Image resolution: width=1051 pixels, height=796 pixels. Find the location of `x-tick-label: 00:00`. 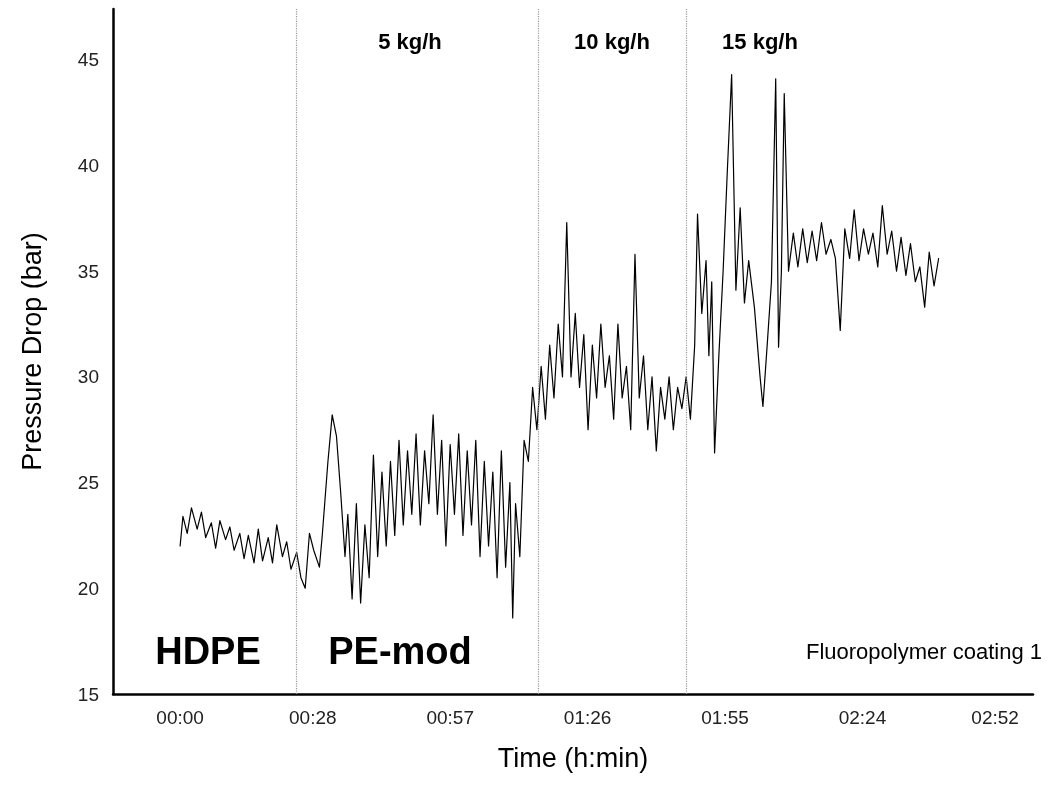

x-tick-label: 00:00 is located at coordinates (180, 717).